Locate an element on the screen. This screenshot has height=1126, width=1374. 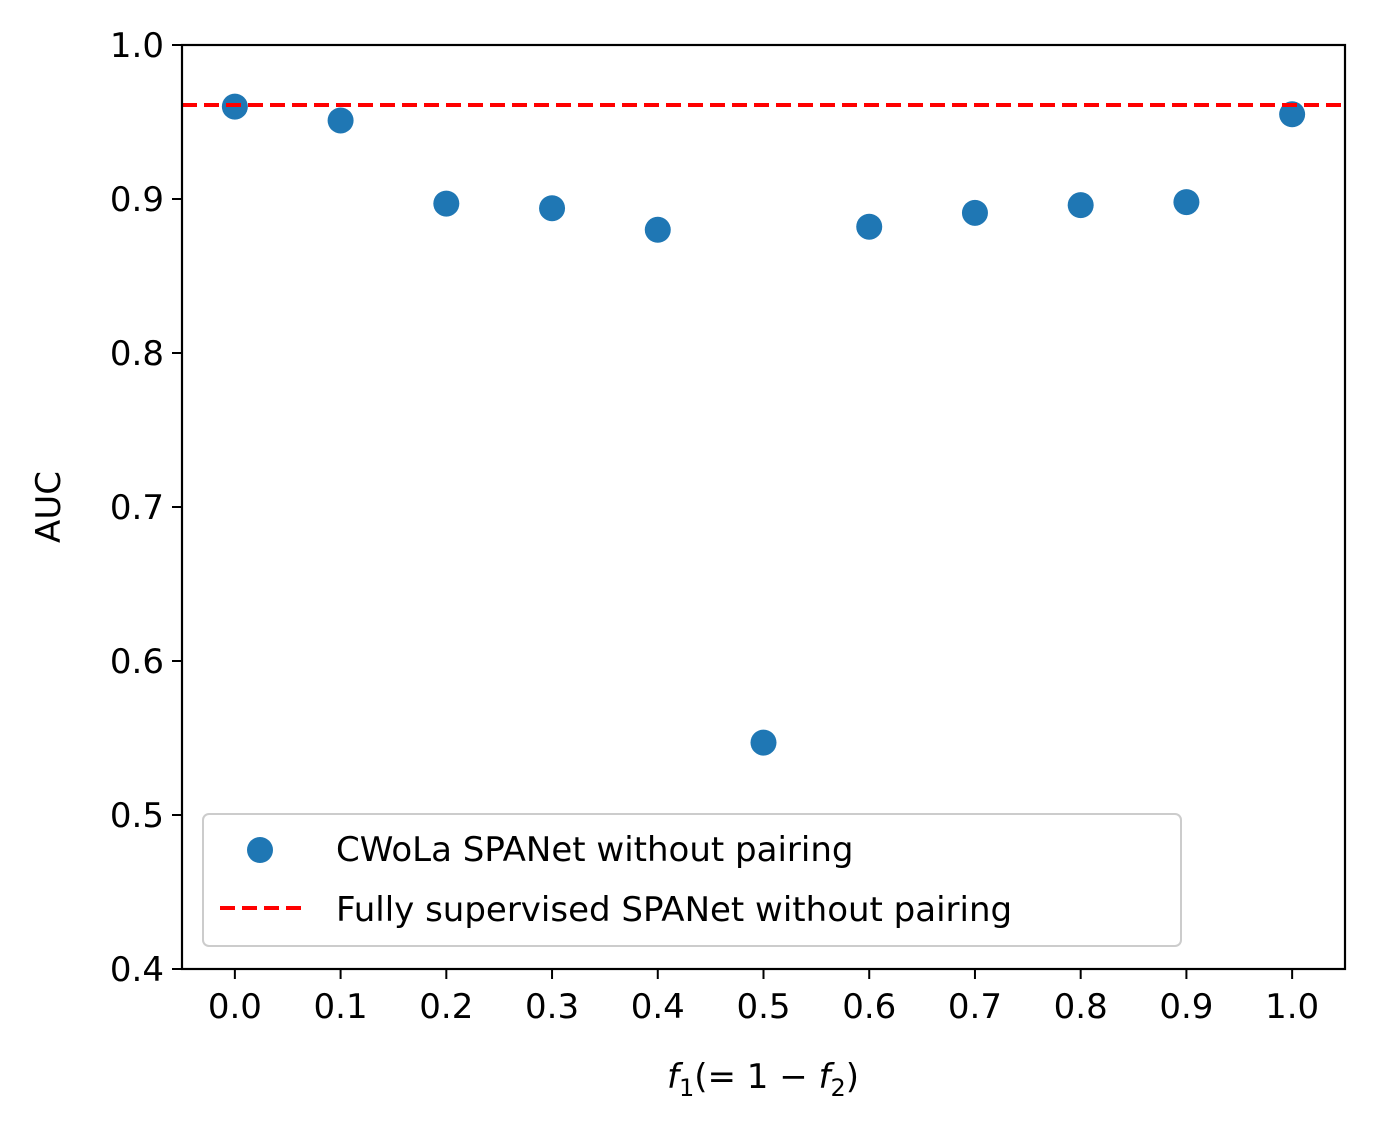
y-axis: 0.4 0.5 0.6 0.7 0.8 0.9 1.0 is located at coordinates (146, 508).